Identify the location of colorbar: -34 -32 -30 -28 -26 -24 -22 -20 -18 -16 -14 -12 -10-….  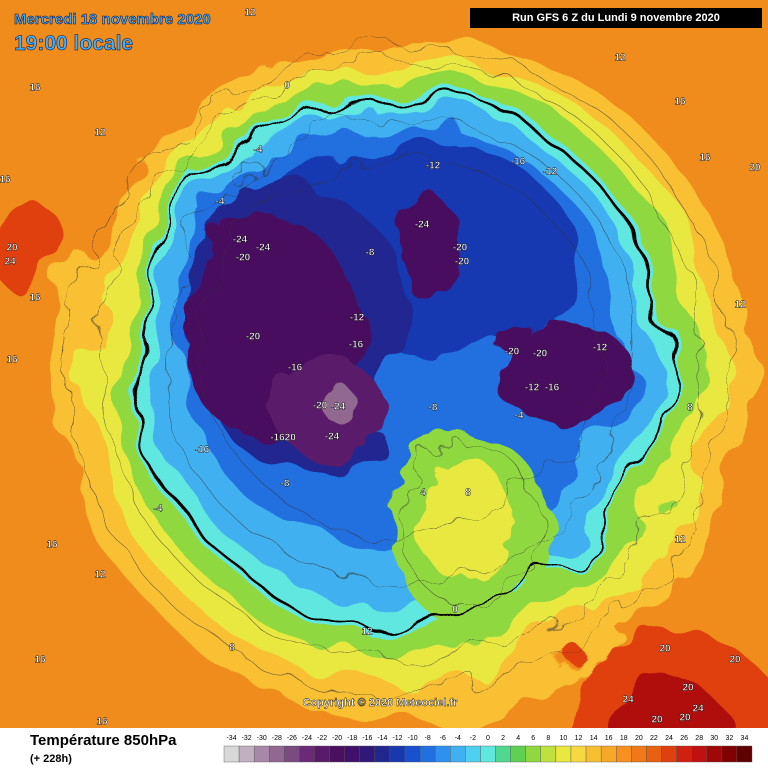
(488, 749).